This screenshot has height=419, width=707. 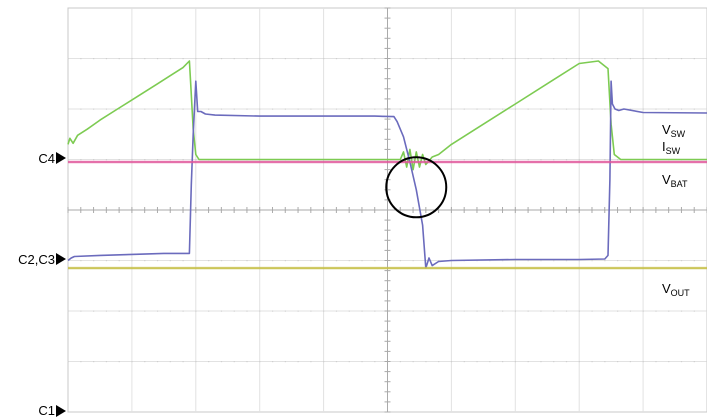 I want to click on channel-marker: C2,C3, so click(x=42, y=259).